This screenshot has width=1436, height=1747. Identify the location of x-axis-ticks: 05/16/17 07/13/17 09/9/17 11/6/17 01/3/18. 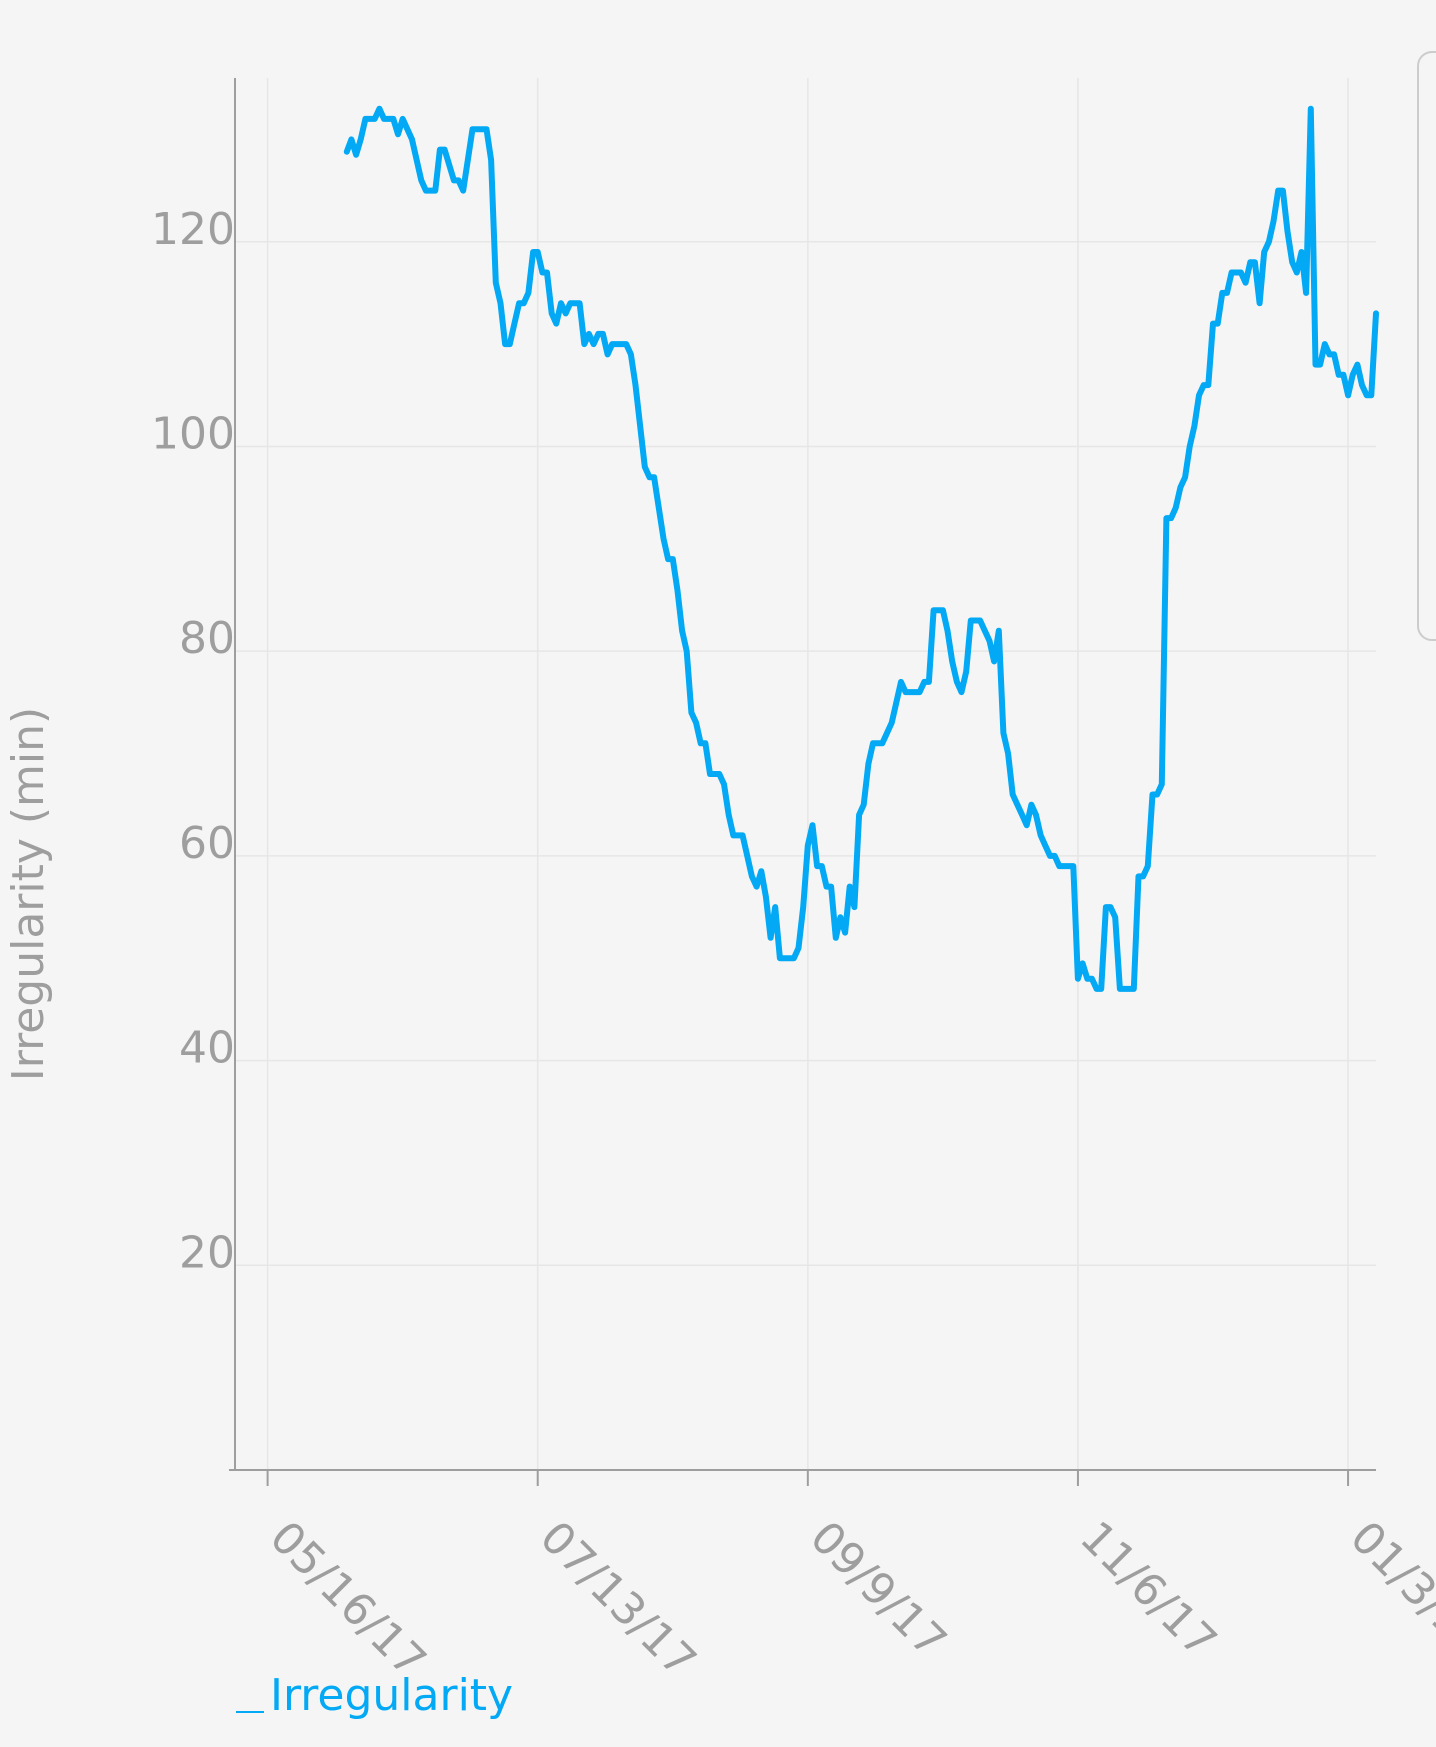
(848, 1579).